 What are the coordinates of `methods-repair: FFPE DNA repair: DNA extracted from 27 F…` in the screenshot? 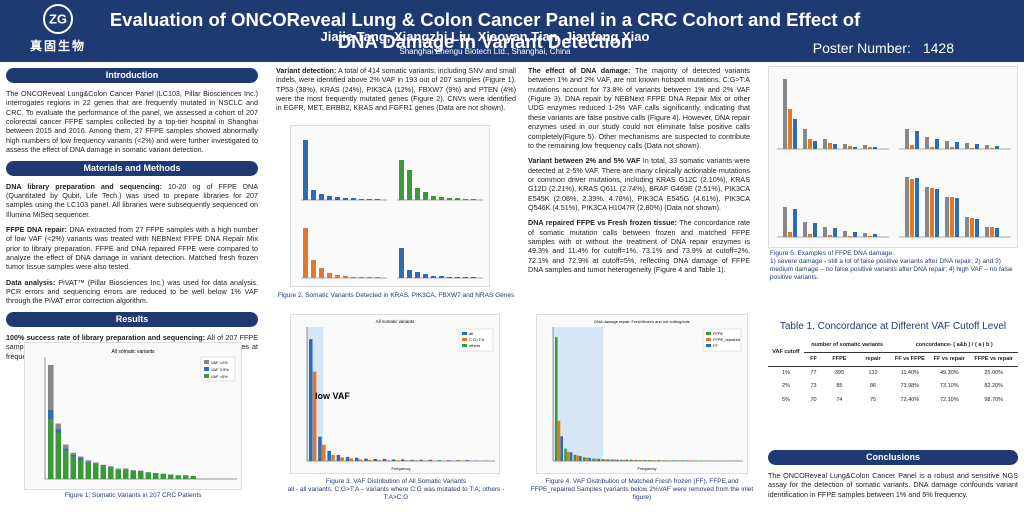 It's located at (132, 248).